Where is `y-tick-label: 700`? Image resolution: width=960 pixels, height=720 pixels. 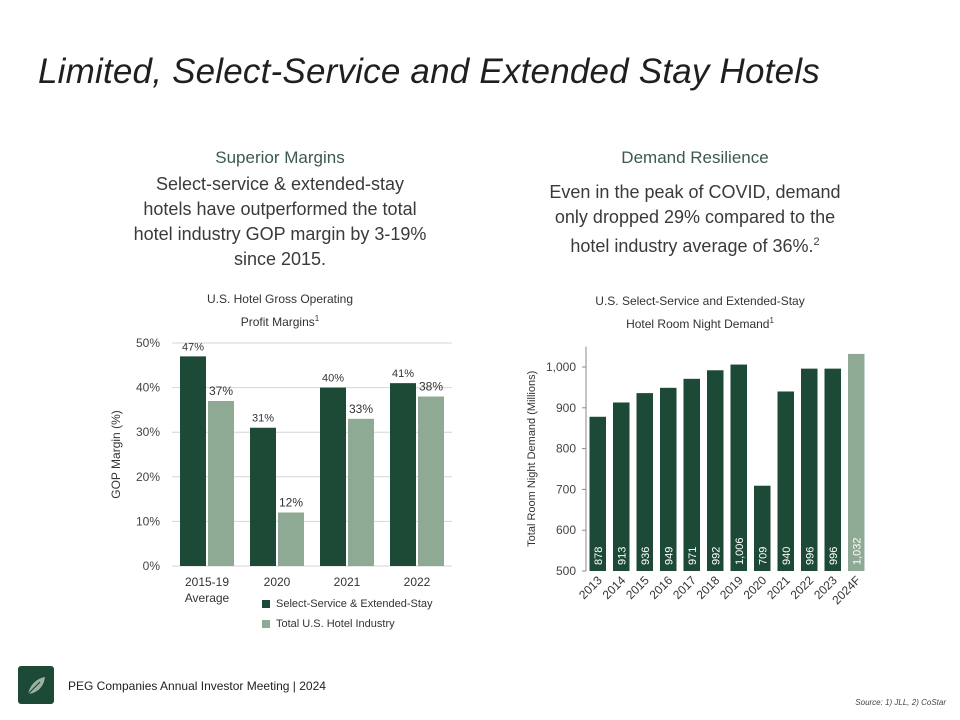
y-tick-label: 700 is located at coordinates (566, 489).